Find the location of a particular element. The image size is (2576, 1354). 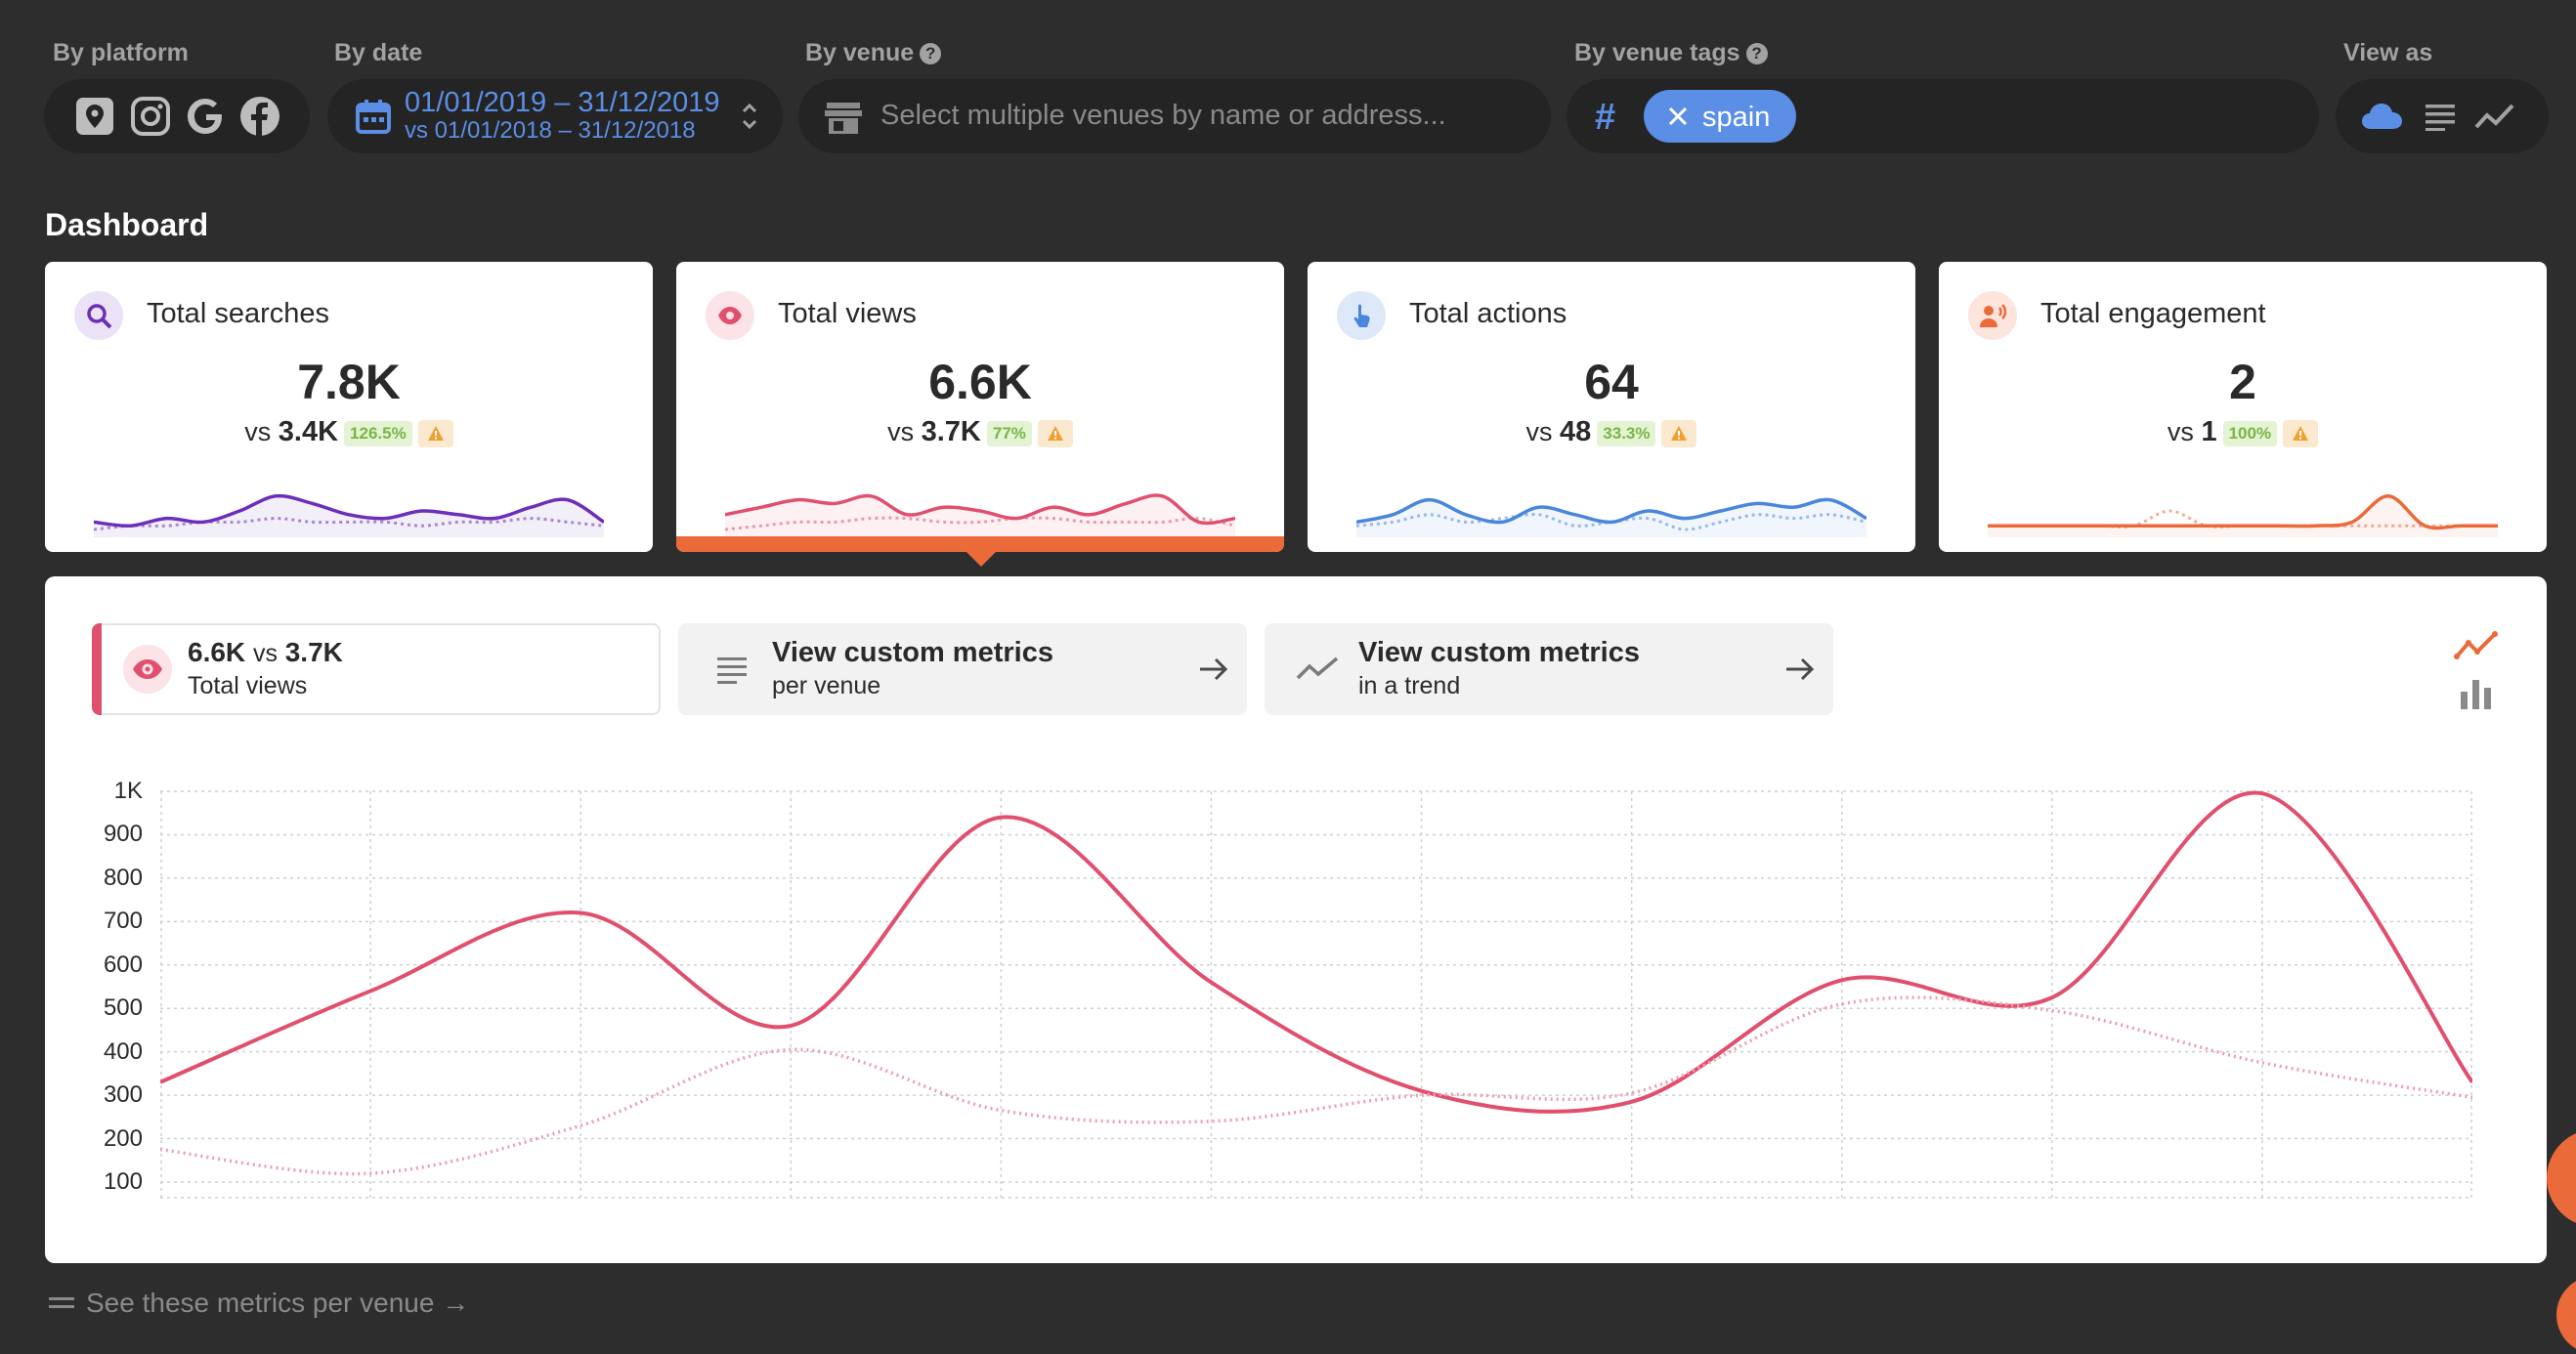

custom-venue-sub: per venue is located at coordinates (826, 686).